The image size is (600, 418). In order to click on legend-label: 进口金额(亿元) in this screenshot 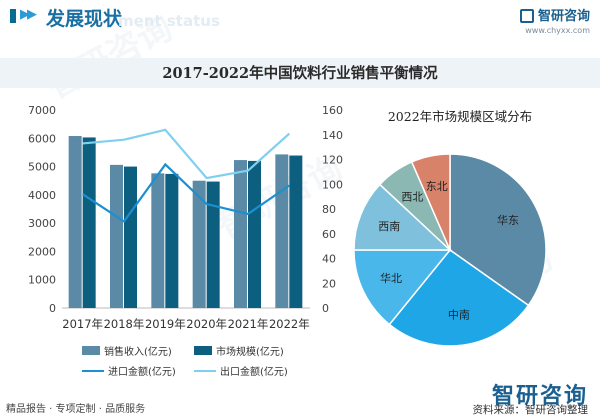, I will do `click(142, 372)`.